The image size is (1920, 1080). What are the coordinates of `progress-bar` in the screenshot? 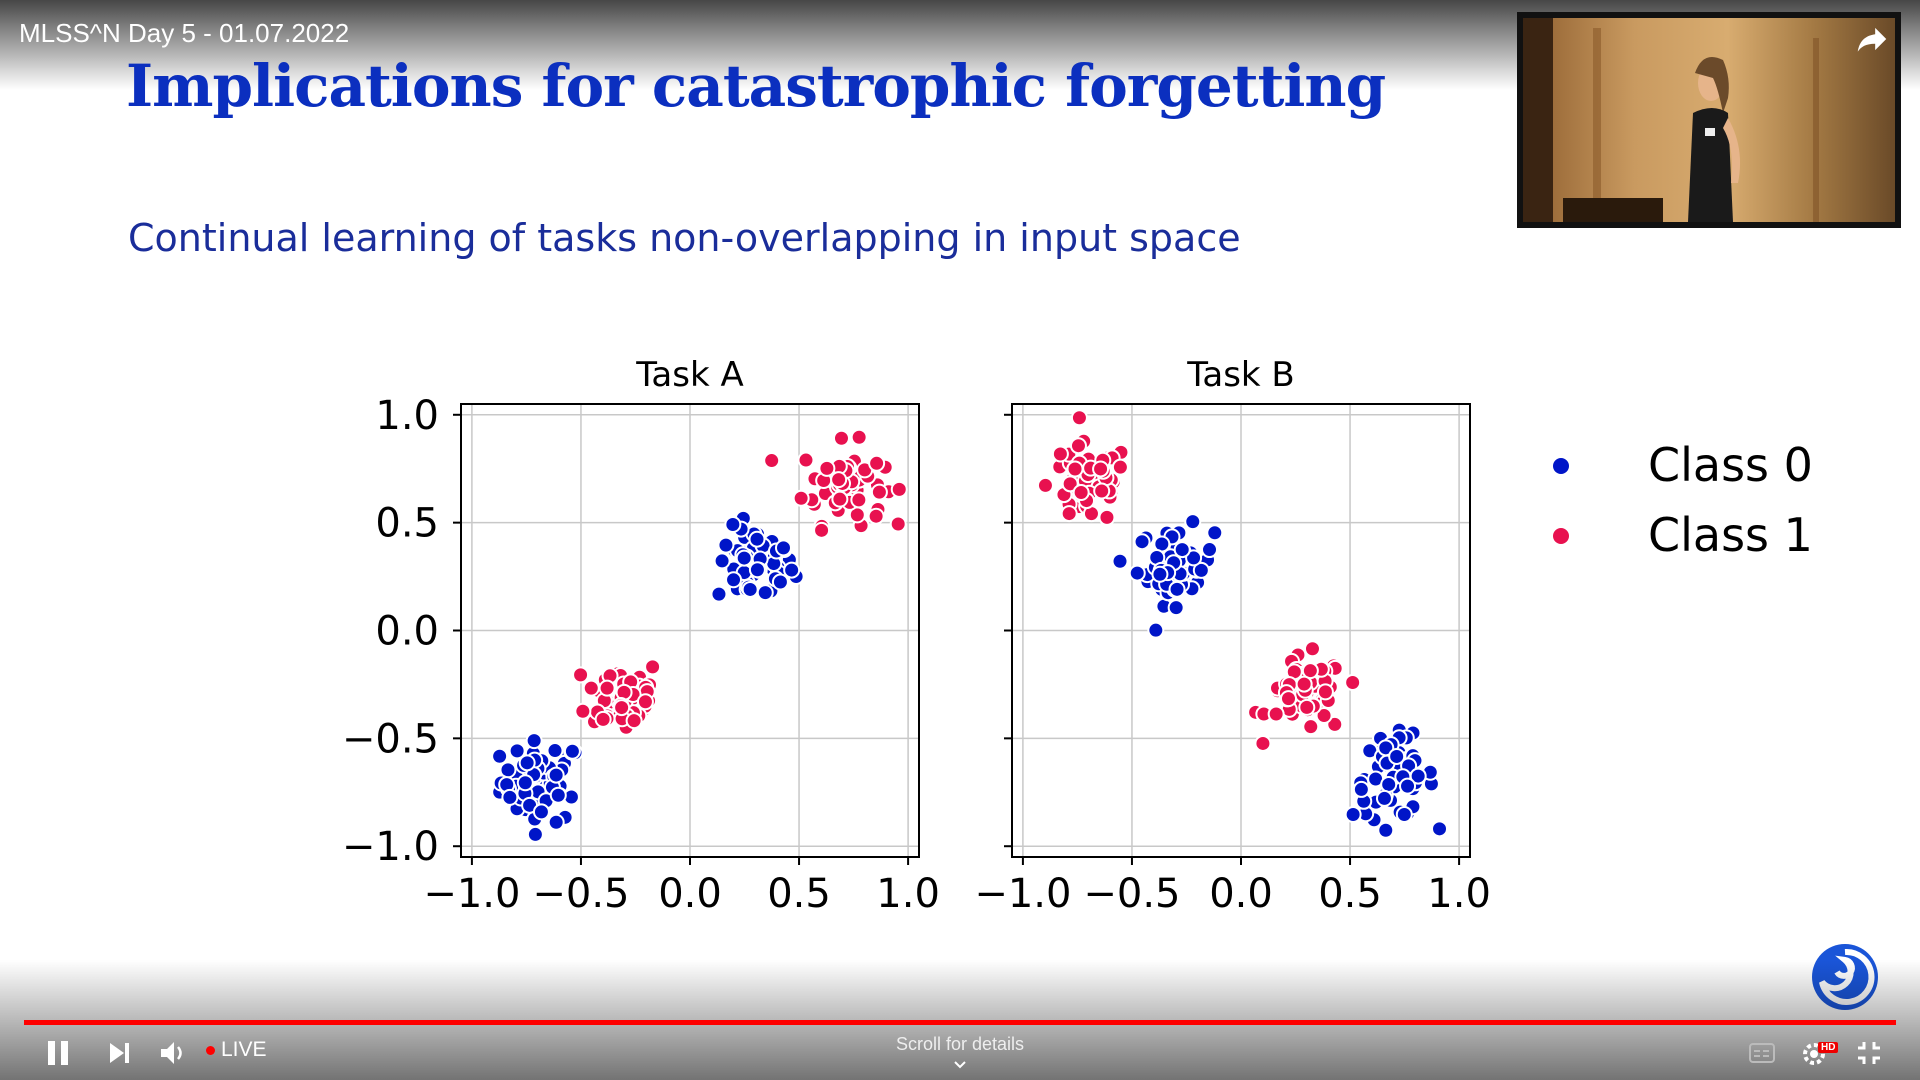 It's located at (960, 1022).